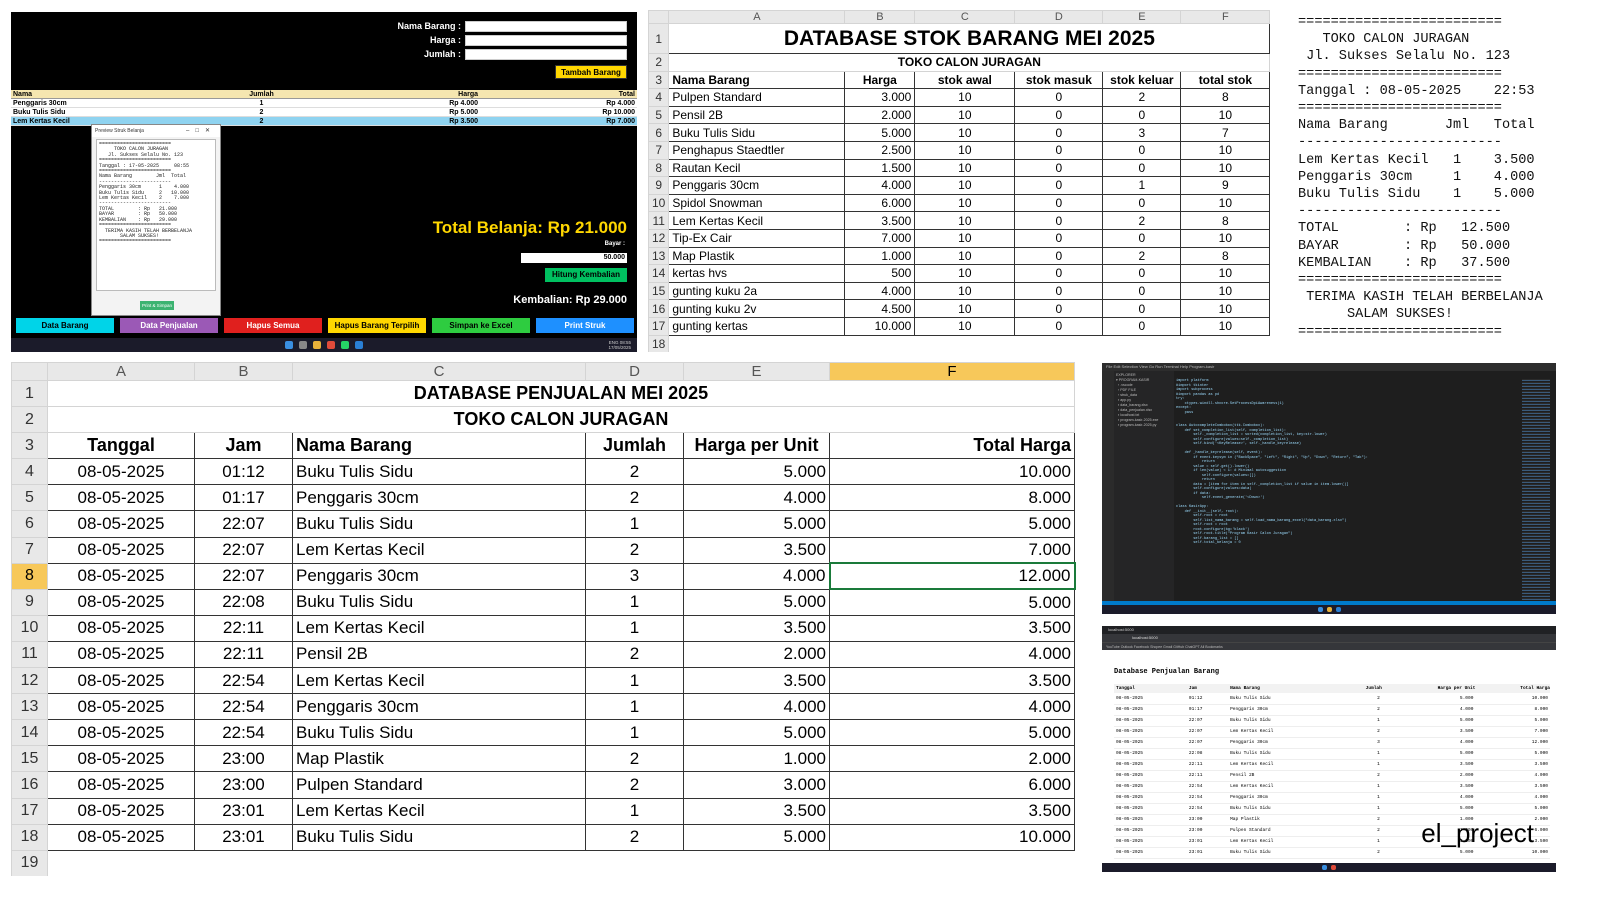 This screenshot has width=1600, height=900. I want to click on table-row: 08-05-2025 22:54 Penggaris 30cm 1 4.000 4.000, so click(1332, 798).